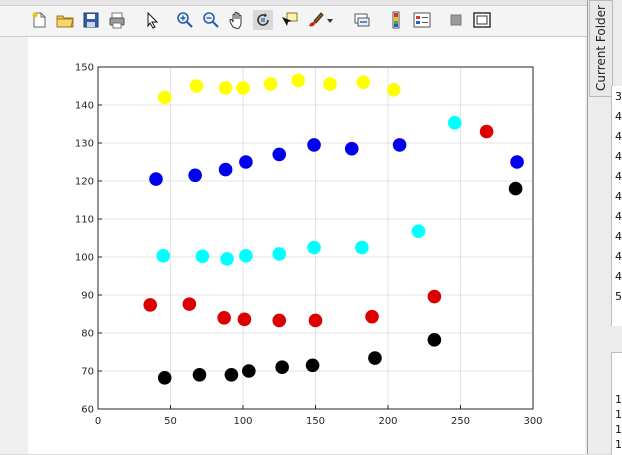 The width and height of the screenshot is (622, 455). I want to click on rotate-3d-icon, so click(263, 20).